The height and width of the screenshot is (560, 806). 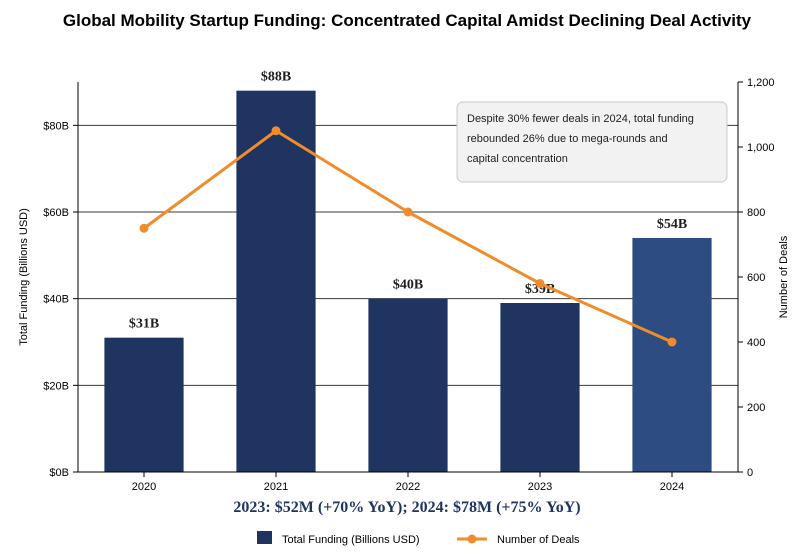 I want to click on y2-tick-label-400: 400, so click(x=756, y=343).